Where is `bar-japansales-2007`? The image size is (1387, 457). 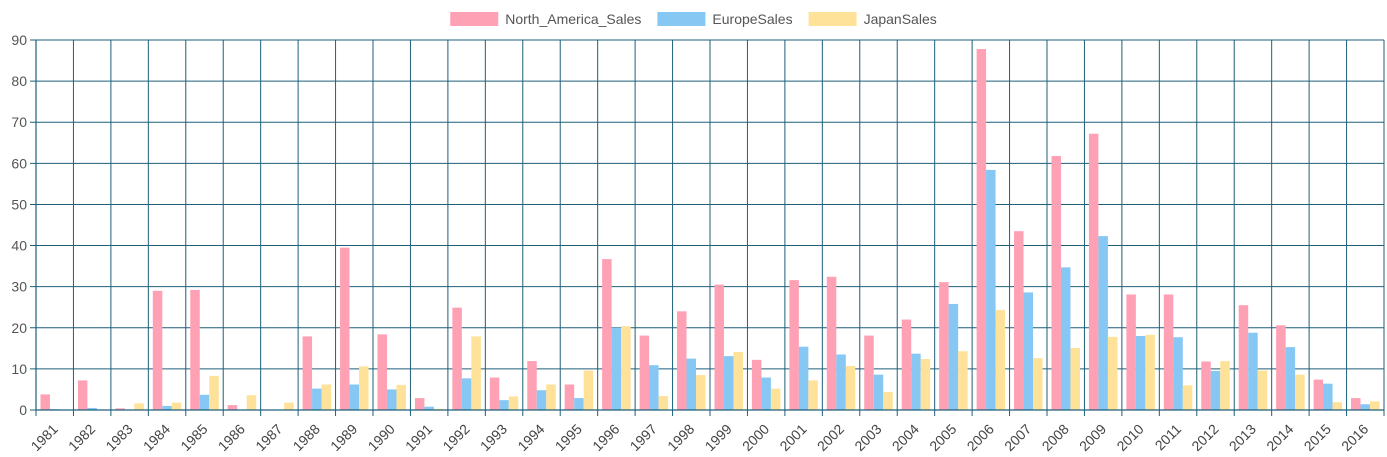 bar-japansales-2007 is located at coordinates (1038, 384).